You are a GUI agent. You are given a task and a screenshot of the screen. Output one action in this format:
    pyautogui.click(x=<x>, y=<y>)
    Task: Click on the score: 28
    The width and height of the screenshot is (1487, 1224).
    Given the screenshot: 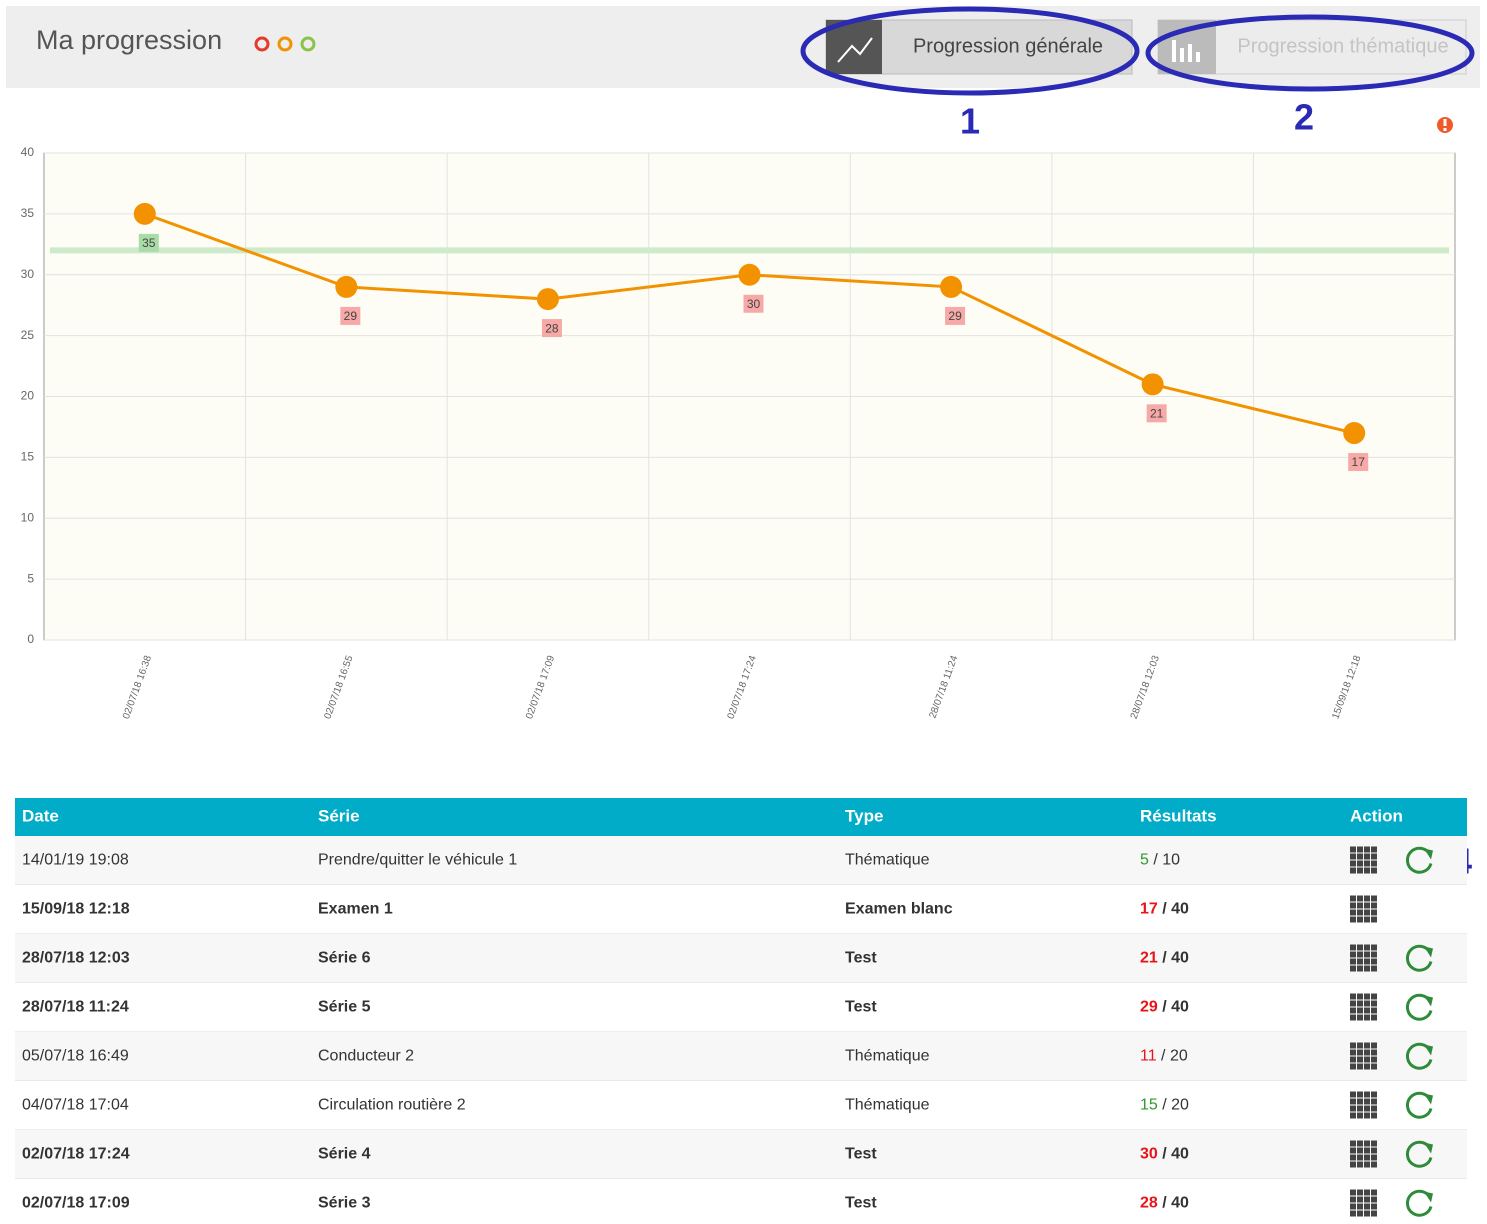 What is the action you would take?
    pyautogui.click(x=1149, y=1203)
    